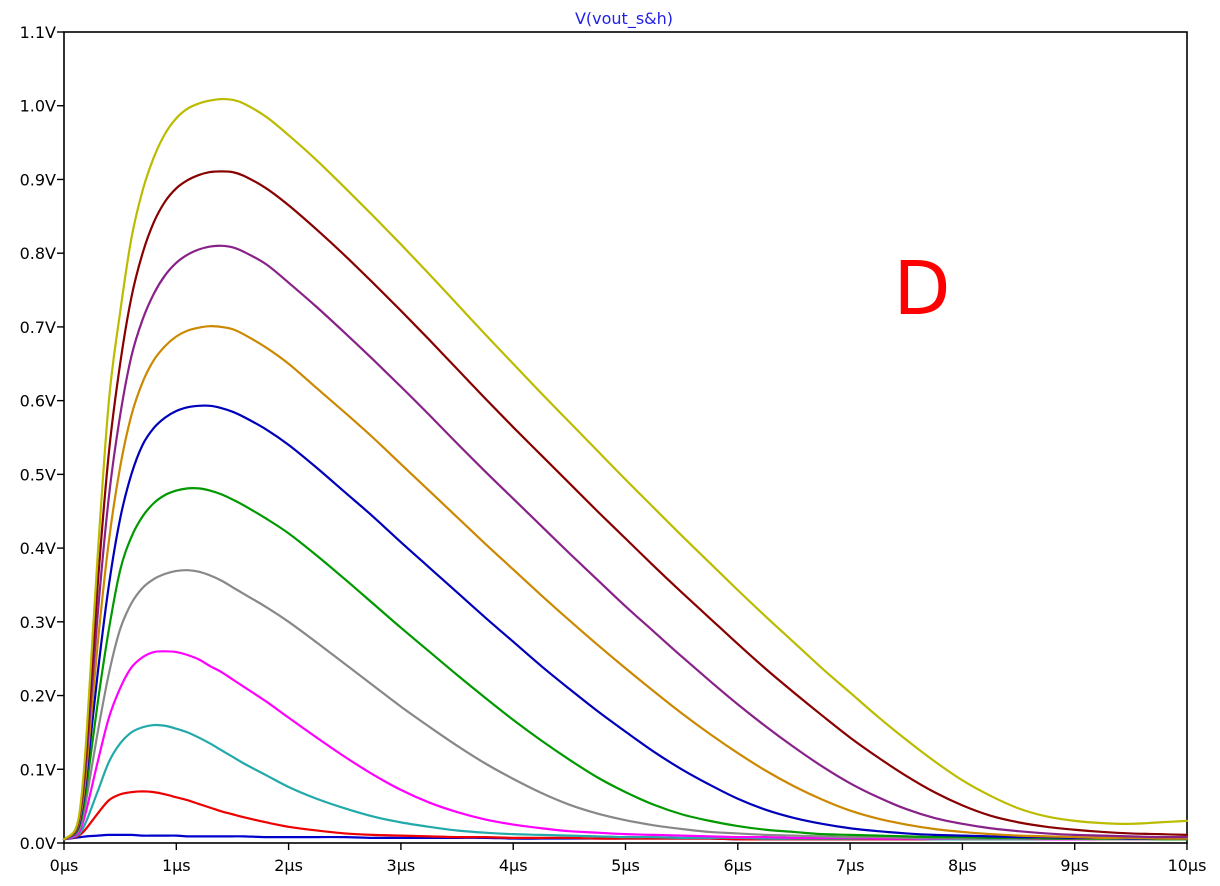  What do you see at coordinates (625, 865) in the screenshot?
I see `x-tick-label: 5µs` at bounding box center [625, 865].